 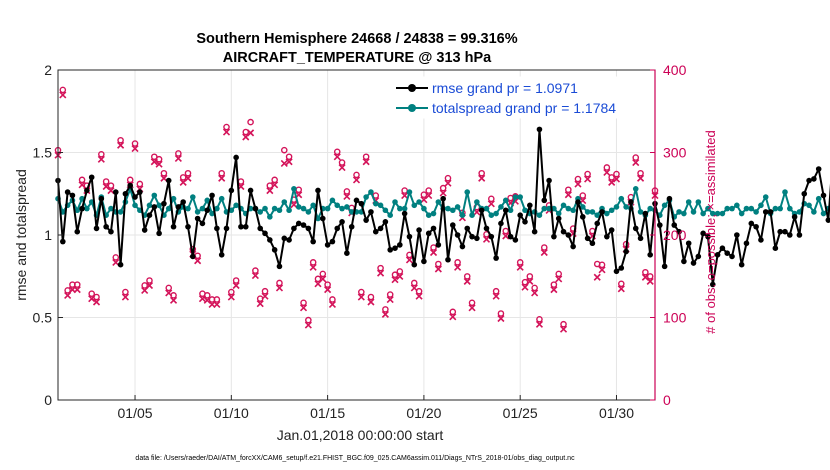 What do you see at coordinates (616, 413) in the screenshot?
I see `x-tick-label: 01/30` at bounding box center [616, 413].